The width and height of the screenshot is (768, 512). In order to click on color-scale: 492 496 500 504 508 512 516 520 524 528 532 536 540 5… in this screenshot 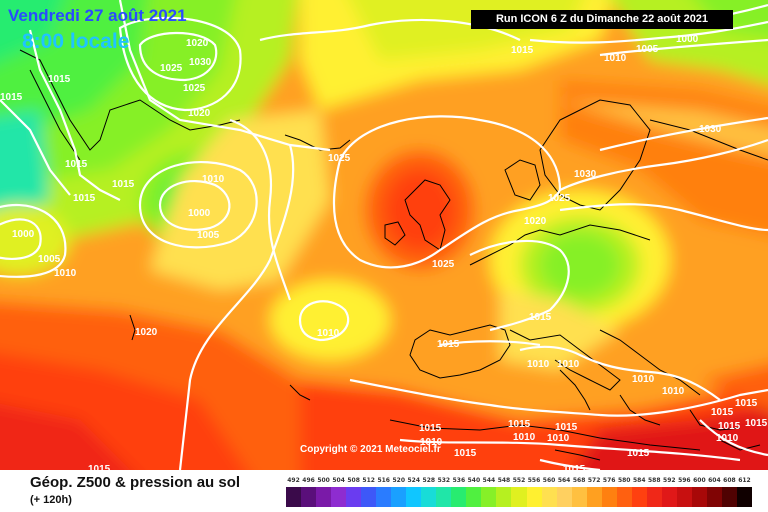, I will do `click(519, 493)`.